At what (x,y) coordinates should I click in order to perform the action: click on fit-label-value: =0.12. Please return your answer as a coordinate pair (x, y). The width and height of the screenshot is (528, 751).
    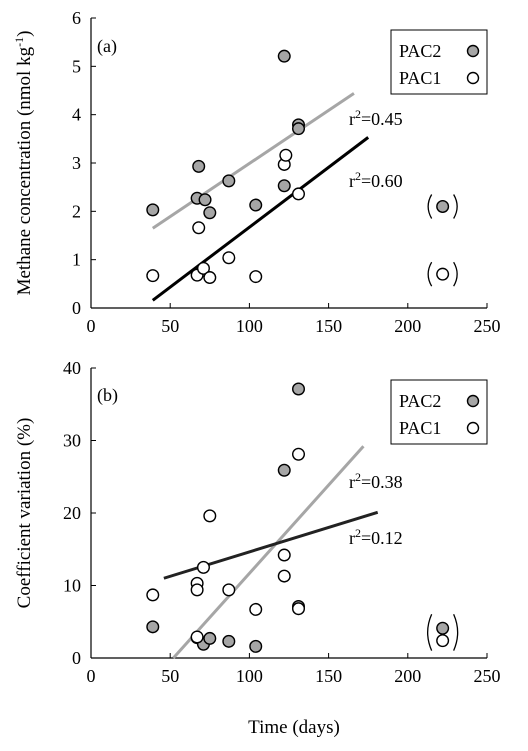
    Looking at the image, I should click on (382, 538).